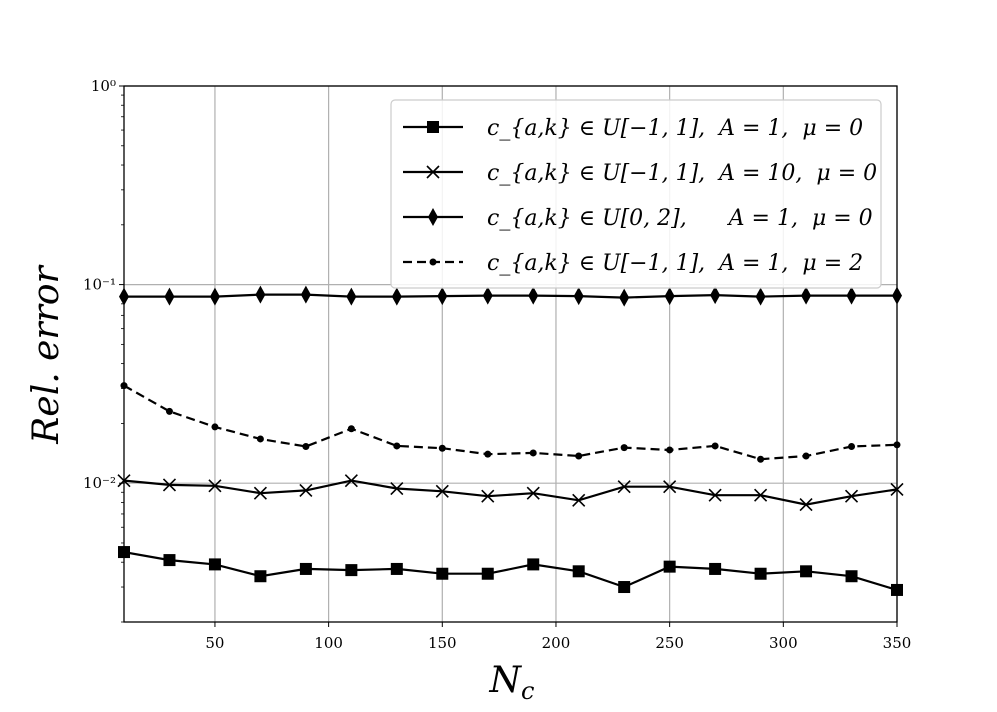 The image size is (997, 712). What do you see at coordinates (682, 173) in the screenshot?
I see `legend-label: c_{a,k} ∈ U[−1, 1], A = 10, μ = 0` at bounding box center [682, 173].